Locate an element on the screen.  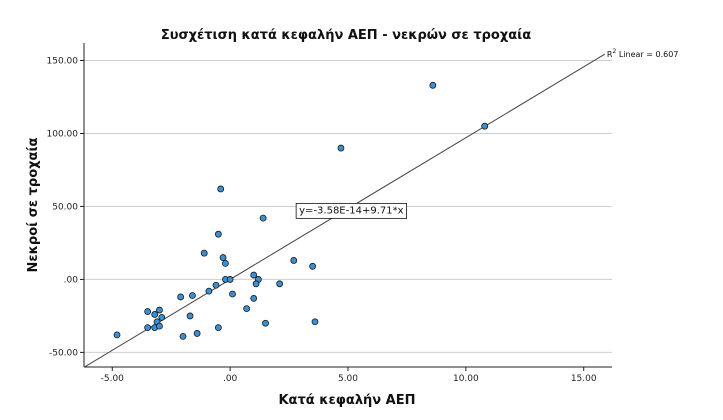
x-axis-label: Κατά κεφαλήν ΑΕΠ is located at coordinates (346, 400).